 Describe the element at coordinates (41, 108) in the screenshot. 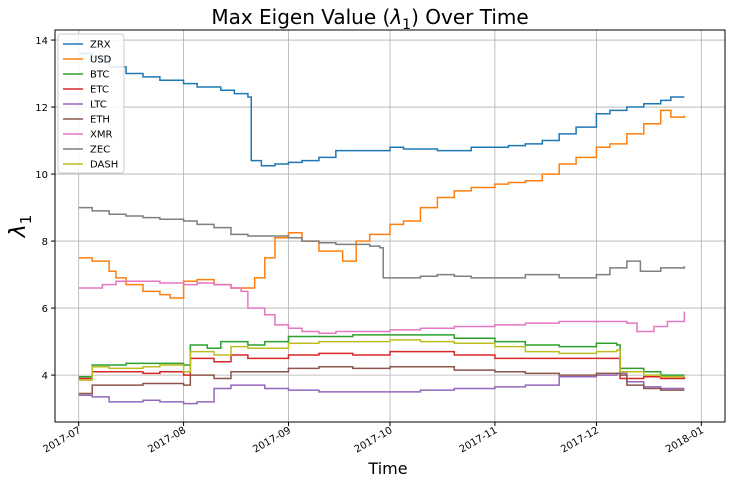

I see `y-tick-label: 12` at that location.